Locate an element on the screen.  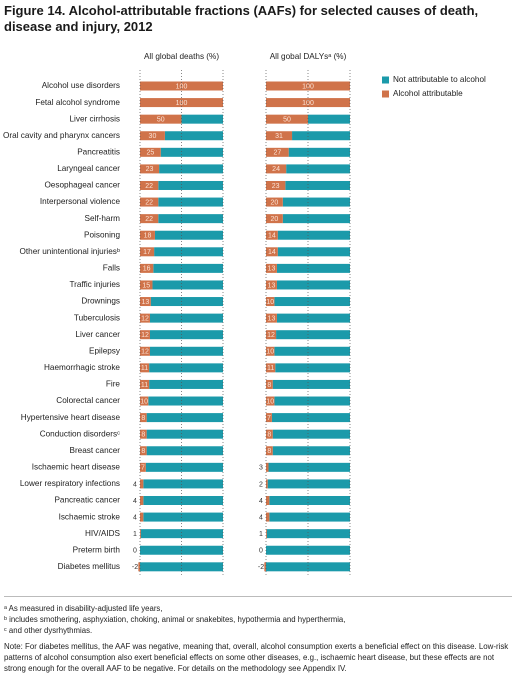
value-label: 50 is located at coordinates (287, 120).